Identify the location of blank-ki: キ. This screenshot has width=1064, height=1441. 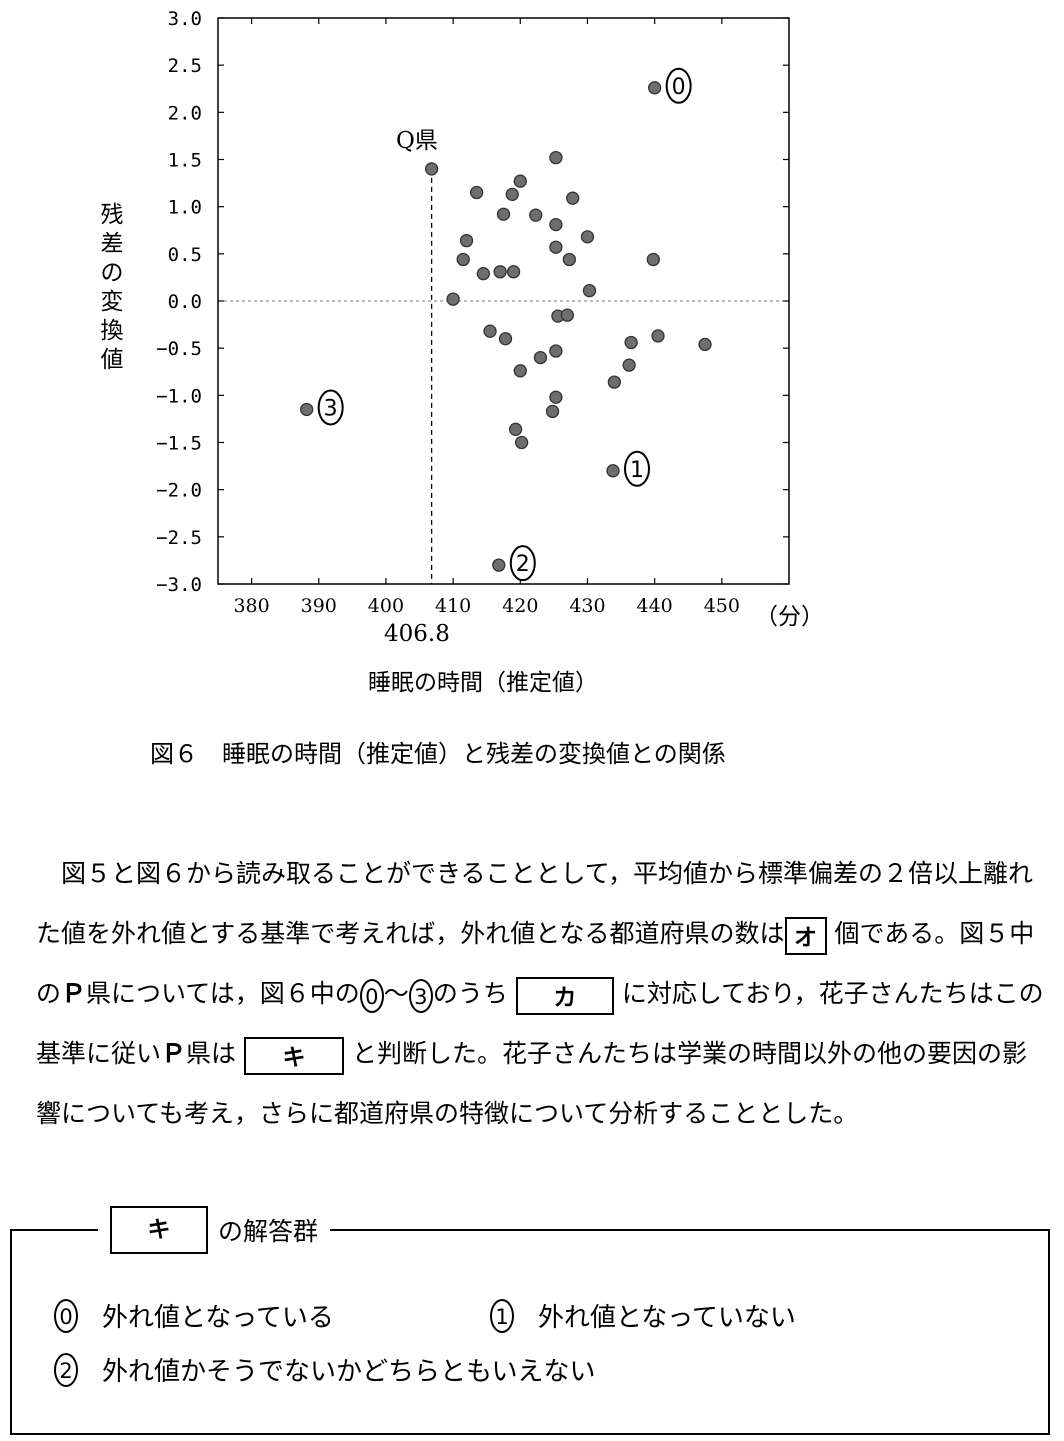
(294, 1055).